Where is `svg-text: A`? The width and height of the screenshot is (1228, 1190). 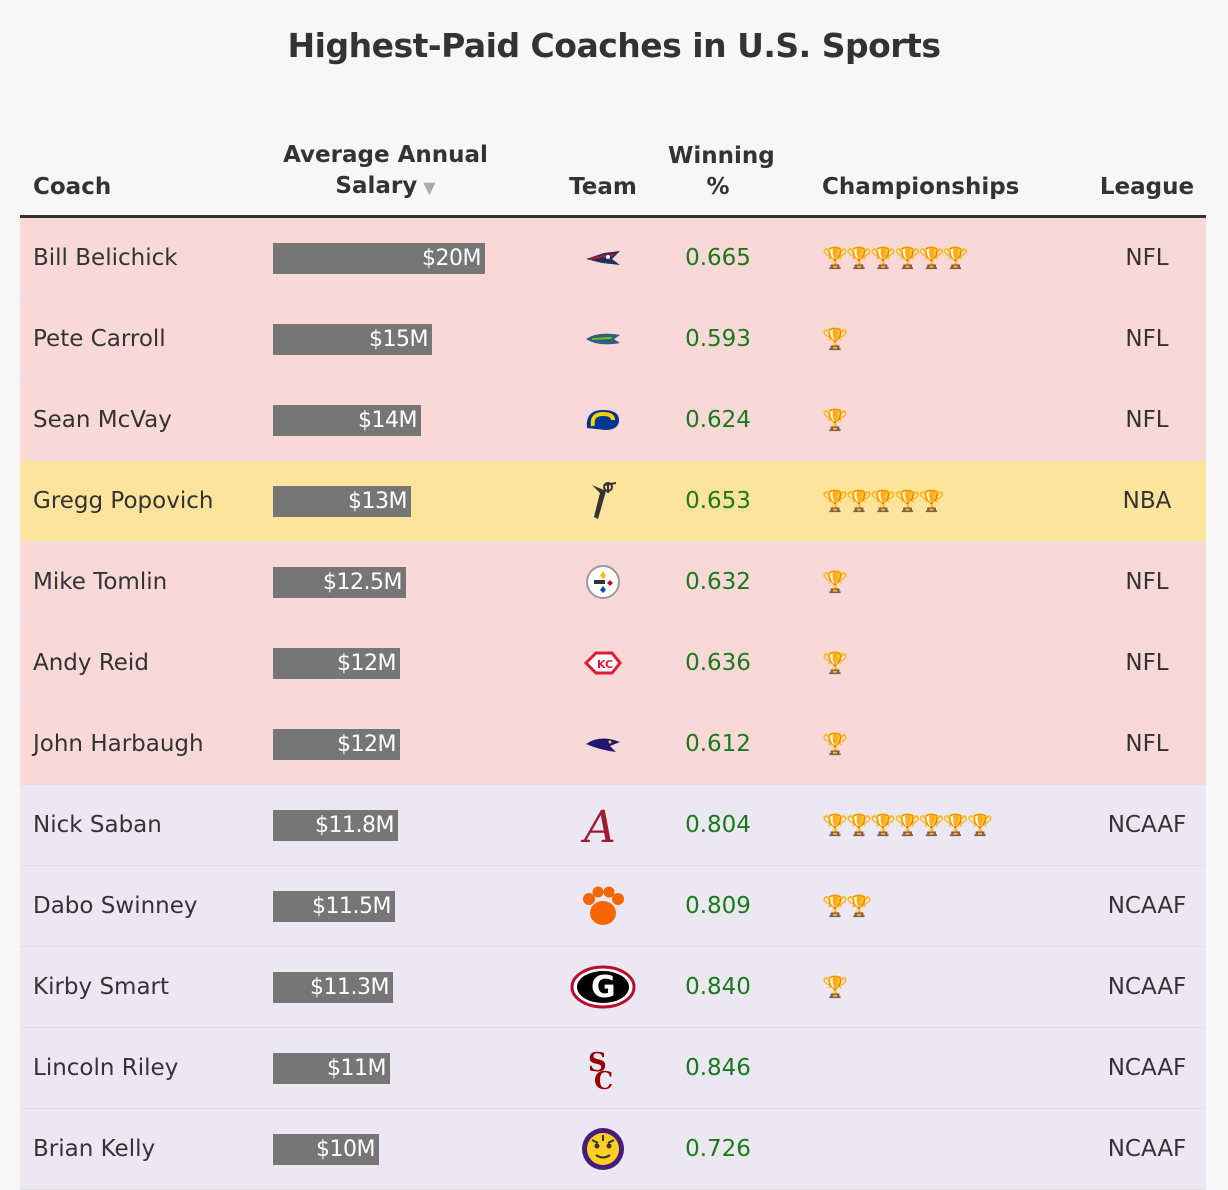 svg-text: A is located at coordinates (598, 825).